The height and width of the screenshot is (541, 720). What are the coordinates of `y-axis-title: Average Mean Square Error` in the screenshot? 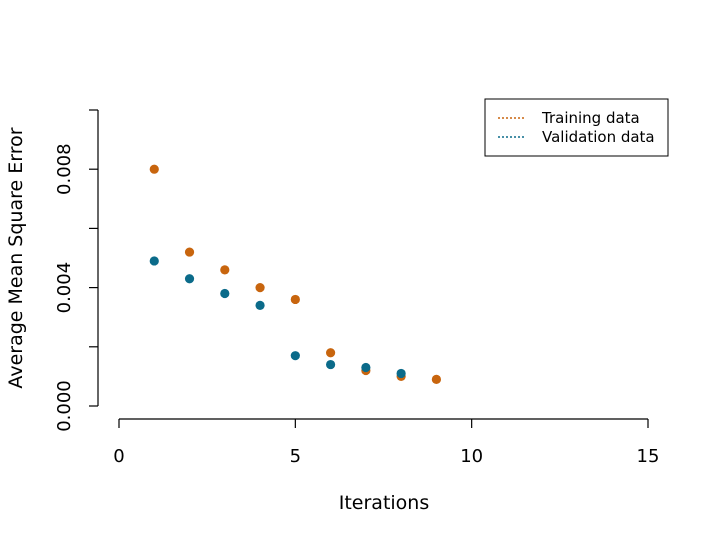 It's located at (16, 257).